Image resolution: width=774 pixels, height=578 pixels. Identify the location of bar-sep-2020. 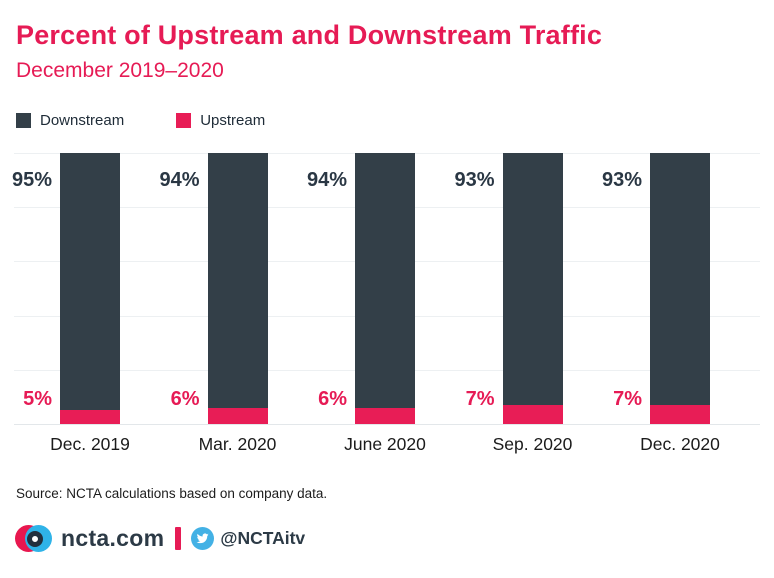
(532, 288).